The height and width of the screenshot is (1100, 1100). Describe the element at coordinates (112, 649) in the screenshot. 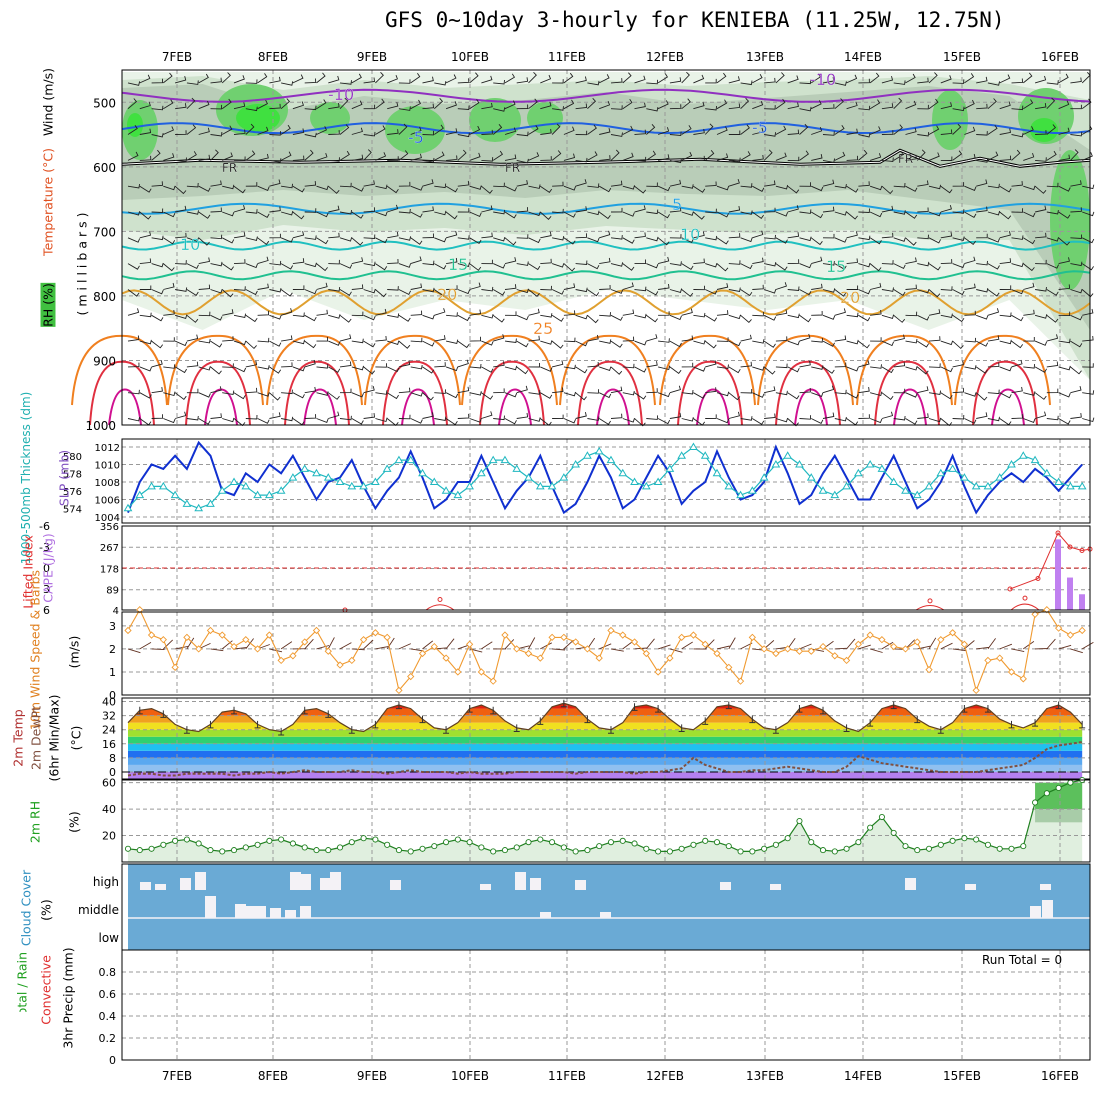

I see `tick-label: 2` at that location.